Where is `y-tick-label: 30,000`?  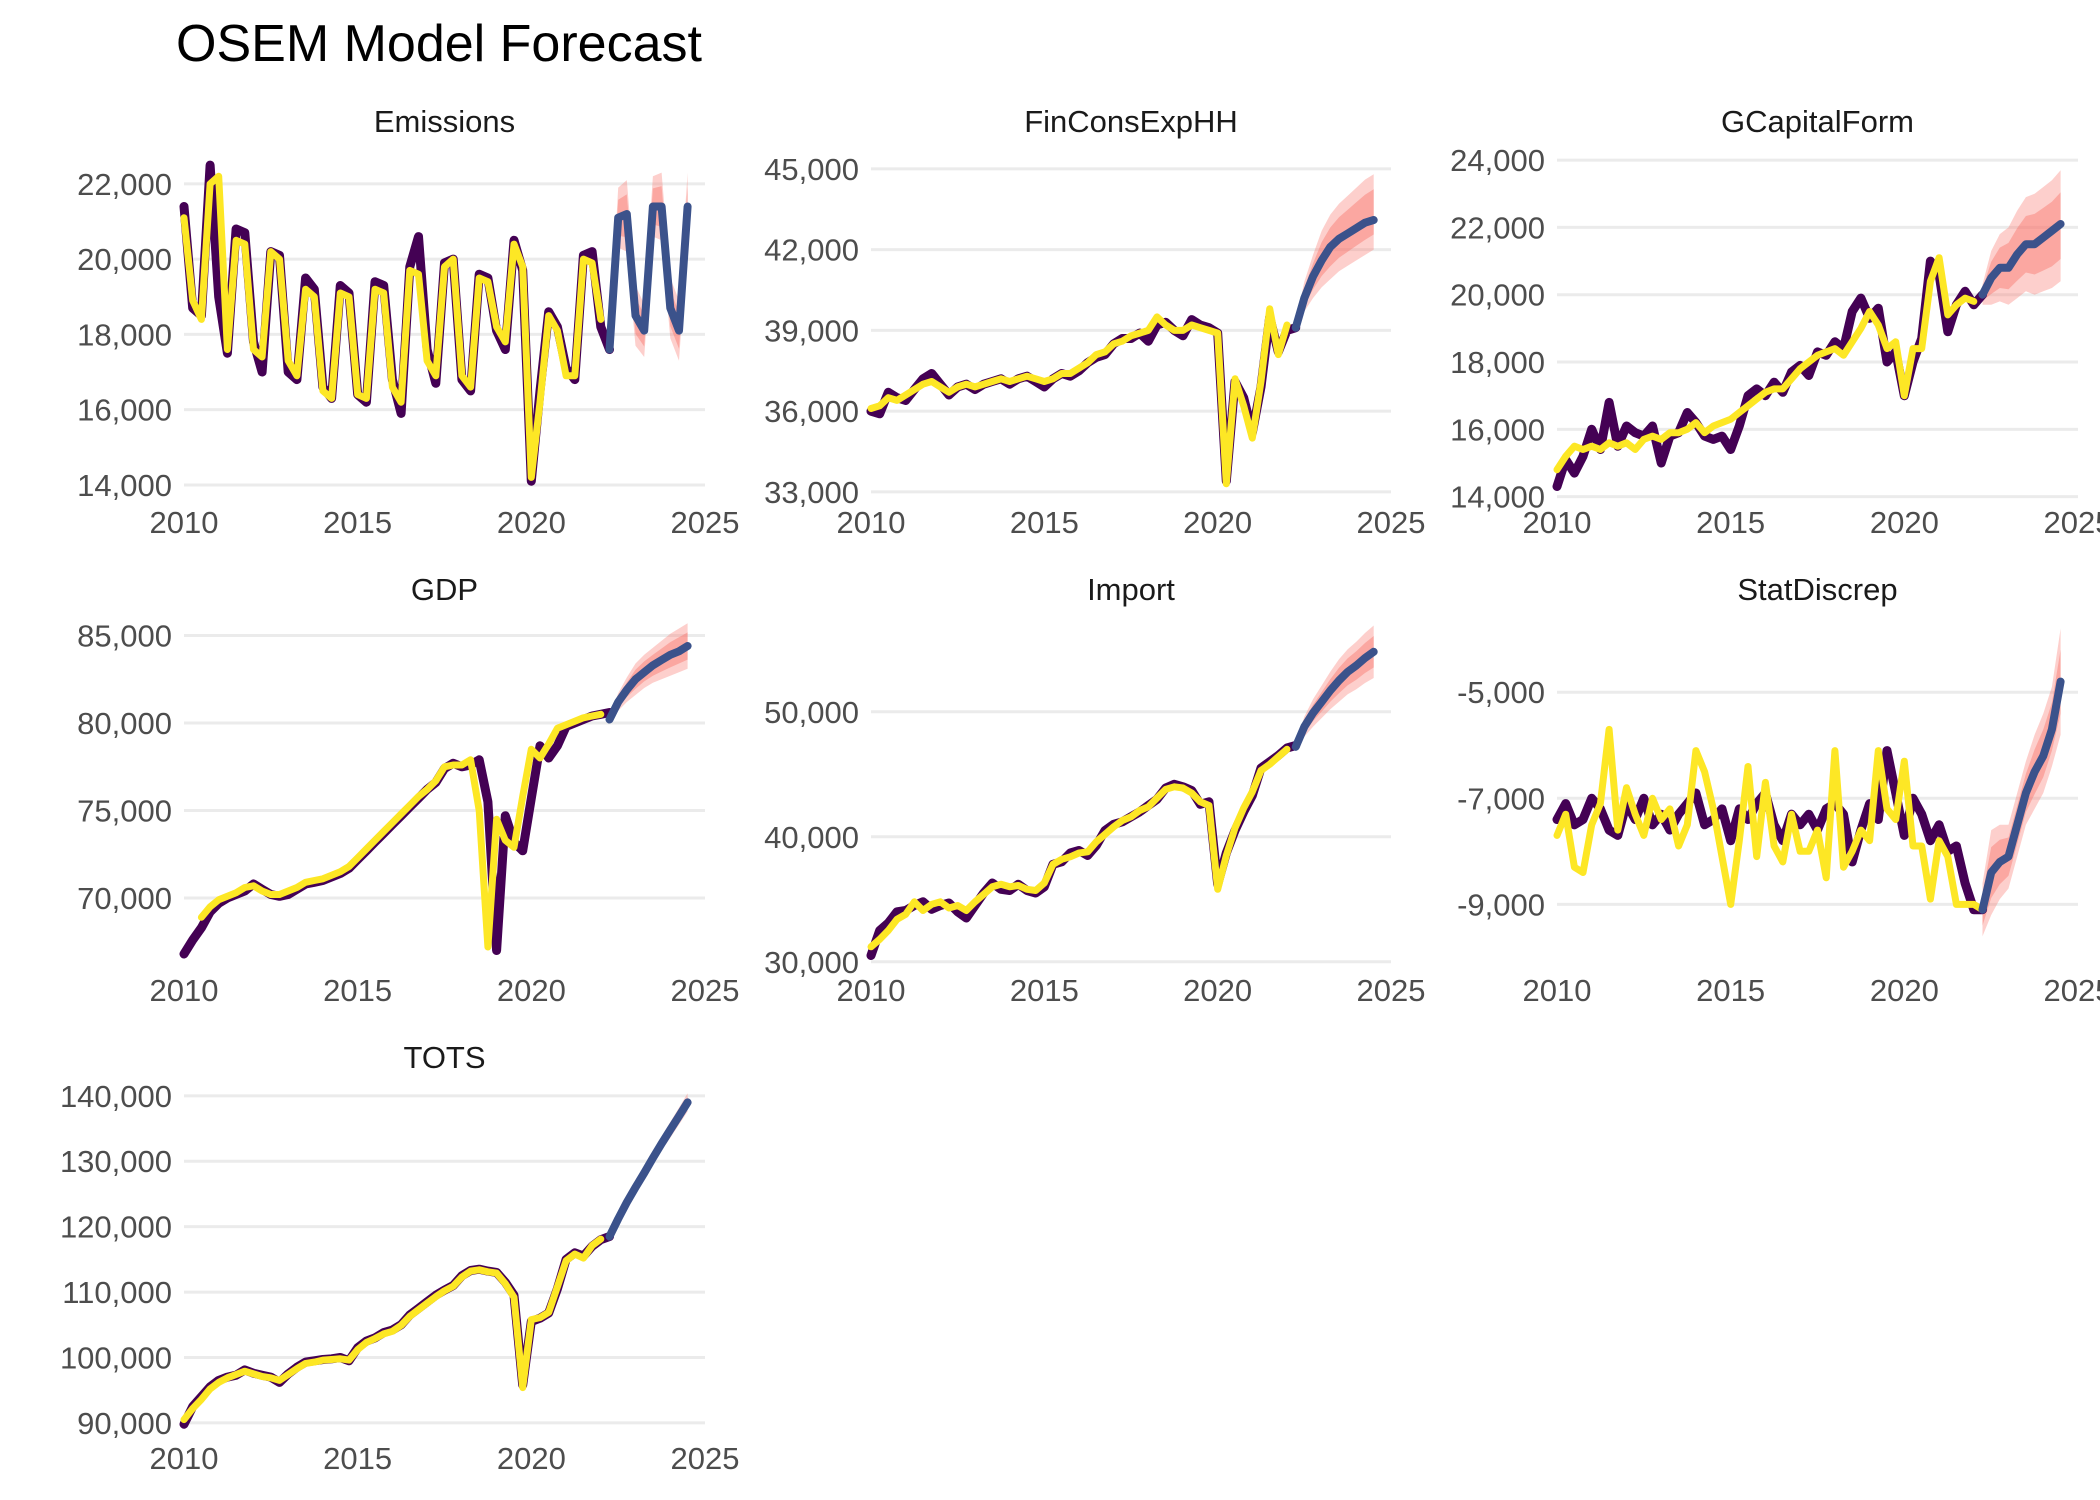 y-tick-label: 30,000 is located at coordinates (811, 962).